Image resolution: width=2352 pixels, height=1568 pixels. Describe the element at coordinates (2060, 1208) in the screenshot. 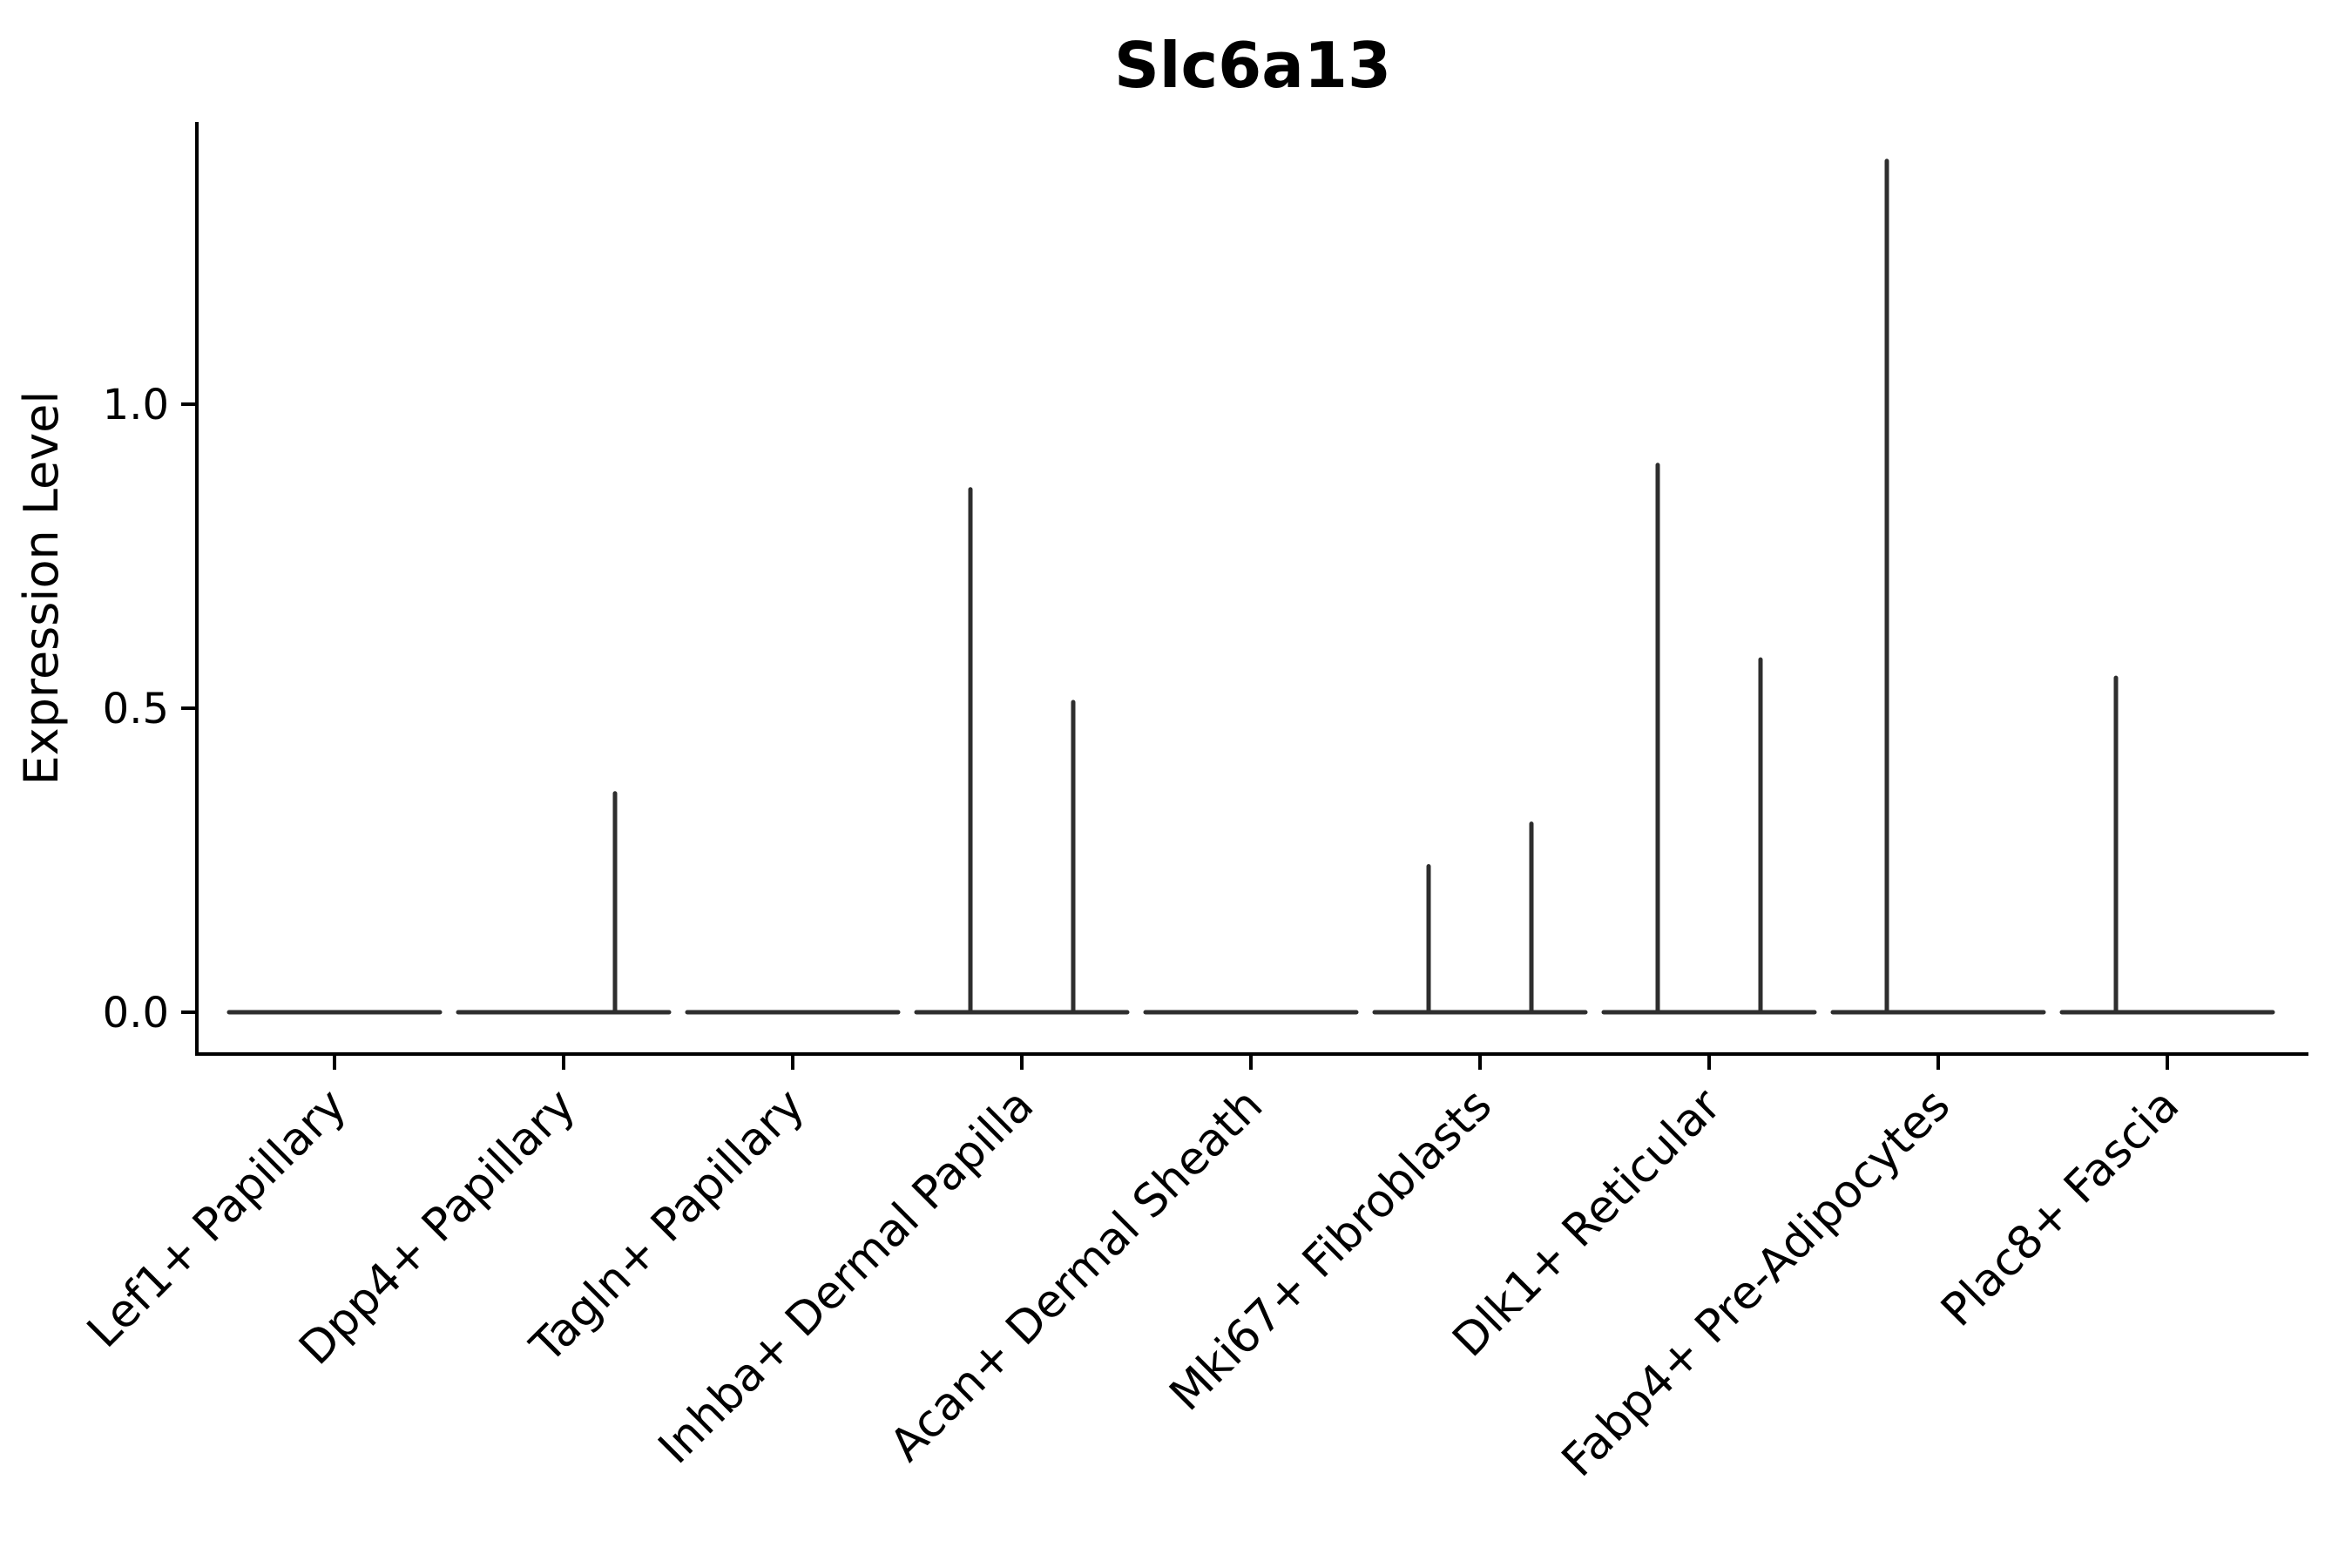

I see `x-tick-label: Plac8+ Fascia` at that location.